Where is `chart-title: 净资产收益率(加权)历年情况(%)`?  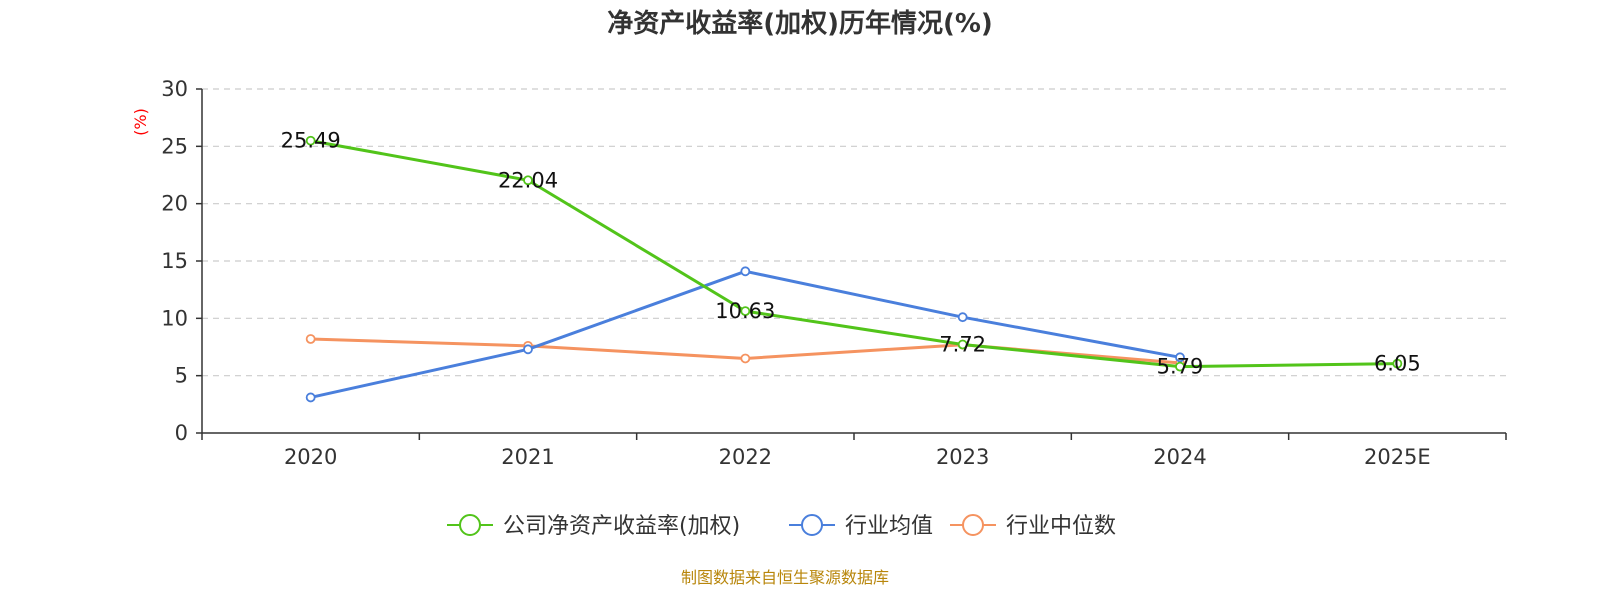 chart-title: 净资产收益率(加权)历年情况(%) is located at coordinates (800, 23).